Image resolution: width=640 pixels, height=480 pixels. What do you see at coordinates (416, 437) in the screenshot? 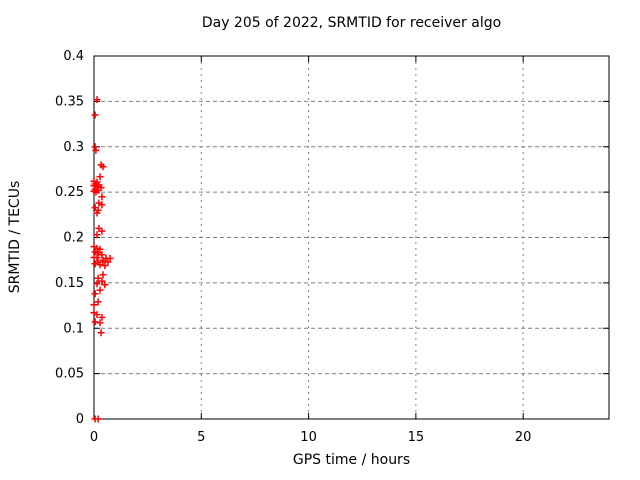
I see `x-tick-label: 15` at bounding box center [416, 437].